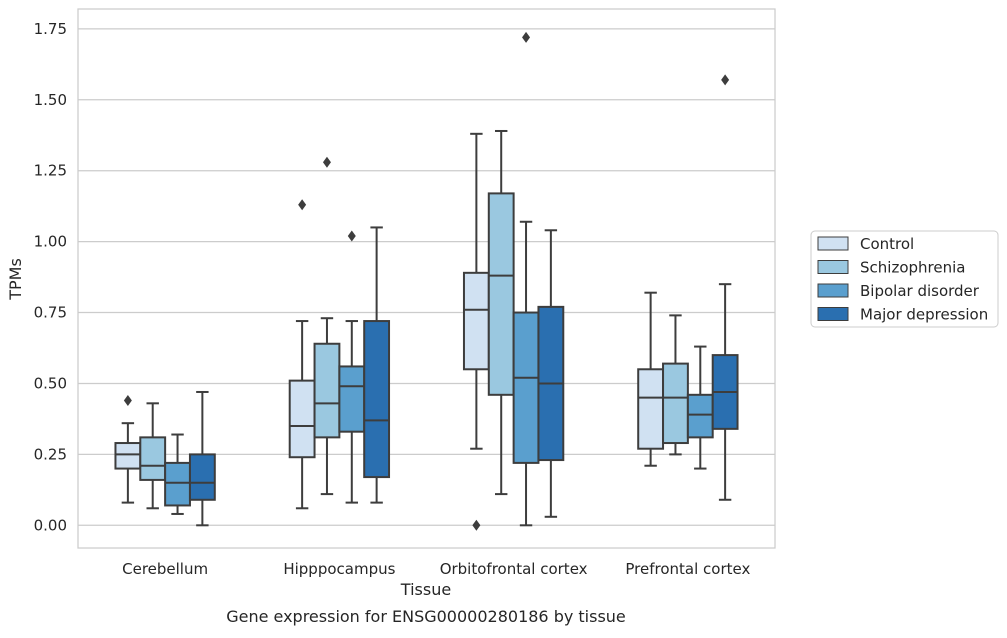 The width and height of the screenshot is (1007, 638). I want to click on y-tick-labels: 0.00 0.25 0.50 0.75 1.00 1.25 1.50 1.75, so click(50, 277).